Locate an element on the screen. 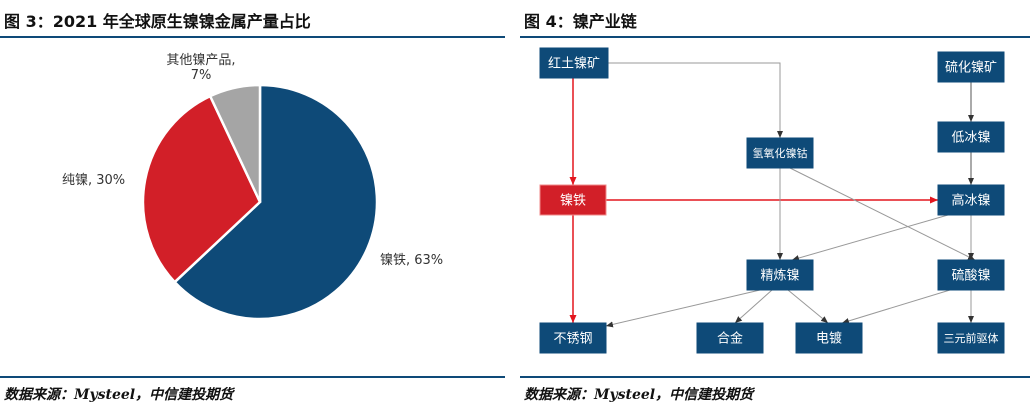 This screenshot has width=1036, height=407. node-label: 精炼镍 is located at coordinates (779, 276).